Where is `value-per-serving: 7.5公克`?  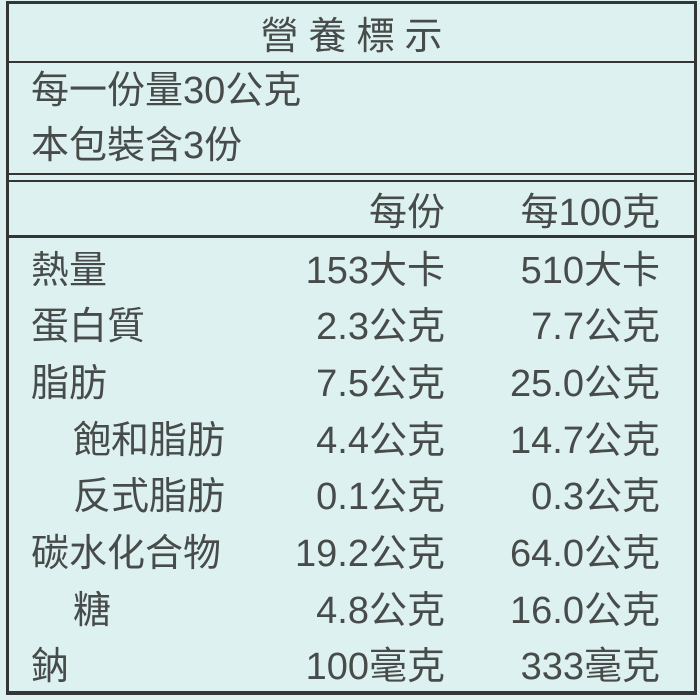
value-per-serving: 7.5公克 is located at coordinates (380, 384).